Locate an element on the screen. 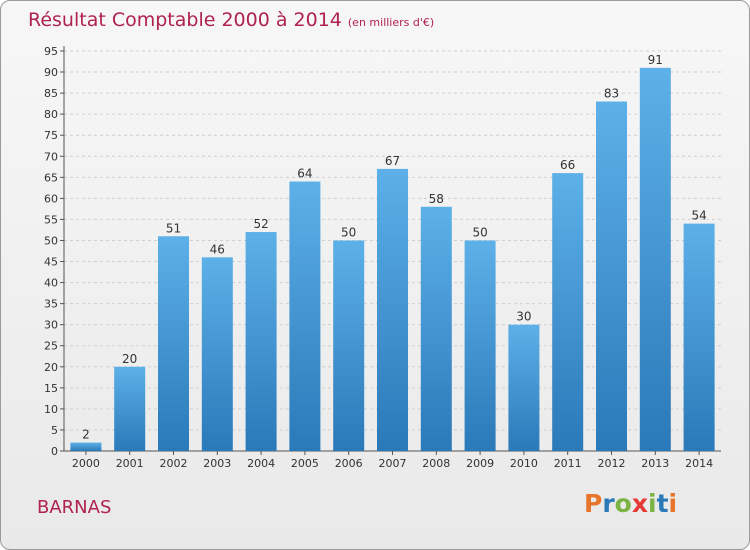 The width and height of the screenshot is (750, 550). x-tick-label: 2002 is located at coordinates (174, 463).